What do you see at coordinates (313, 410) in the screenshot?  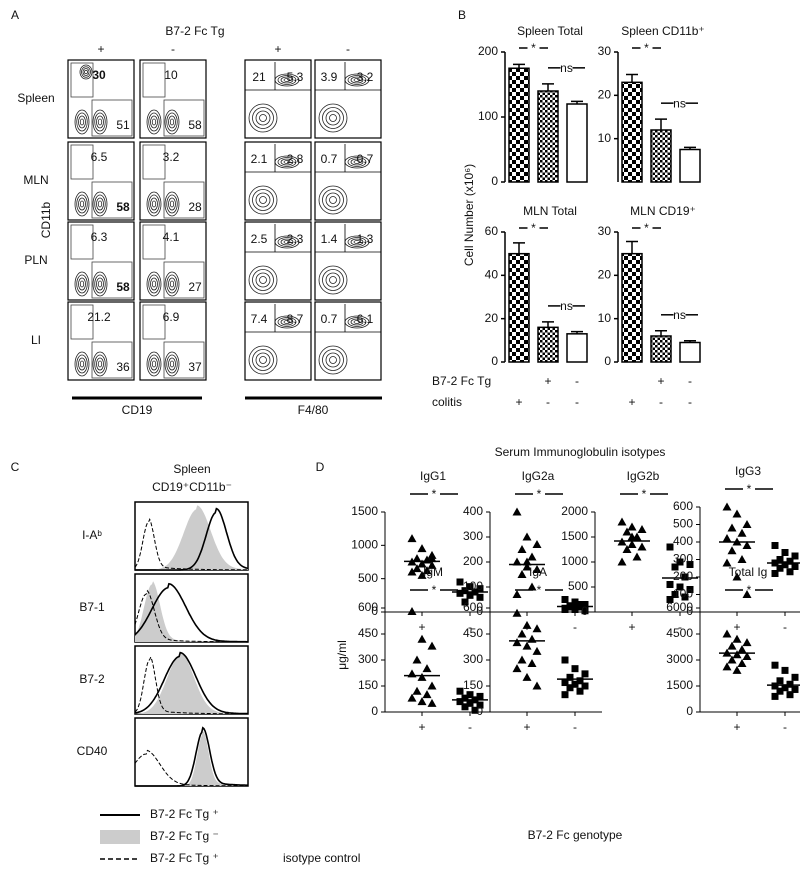 I see `x-axis-label: F4/80` at bounding box center [313, 410].